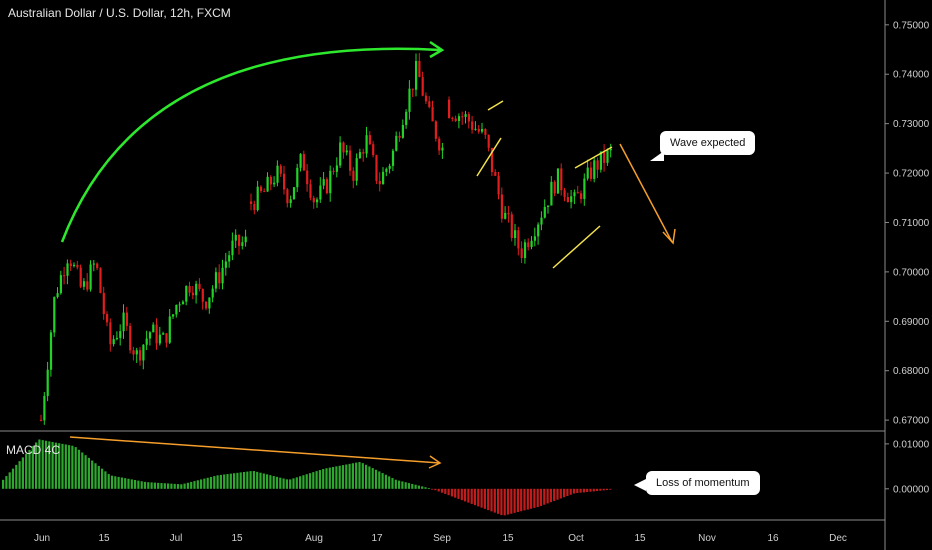 This screenshot has height=550, width=932. Describe the element at coordinates (307, 477) in the screenshot. I see `macd-histogram` at that location.